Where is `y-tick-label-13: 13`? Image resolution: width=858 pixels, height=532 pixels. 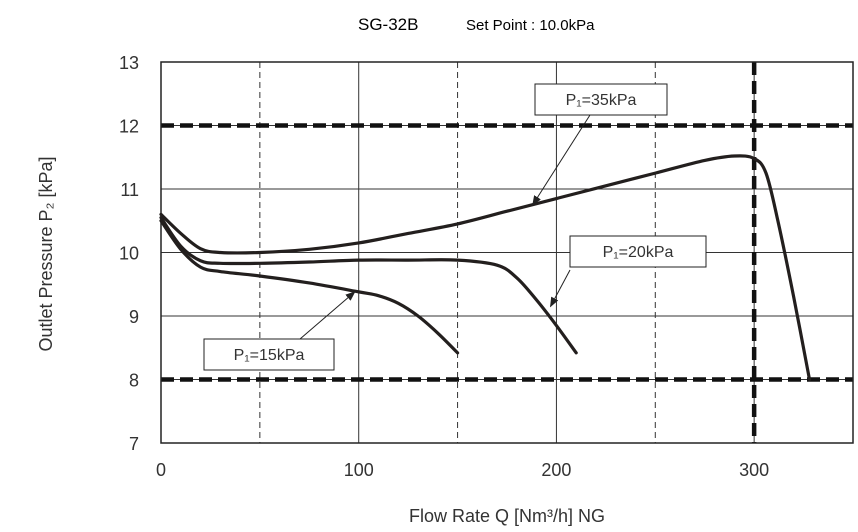
y-tick-label-13: 13 is located at coordinates (129, 63).